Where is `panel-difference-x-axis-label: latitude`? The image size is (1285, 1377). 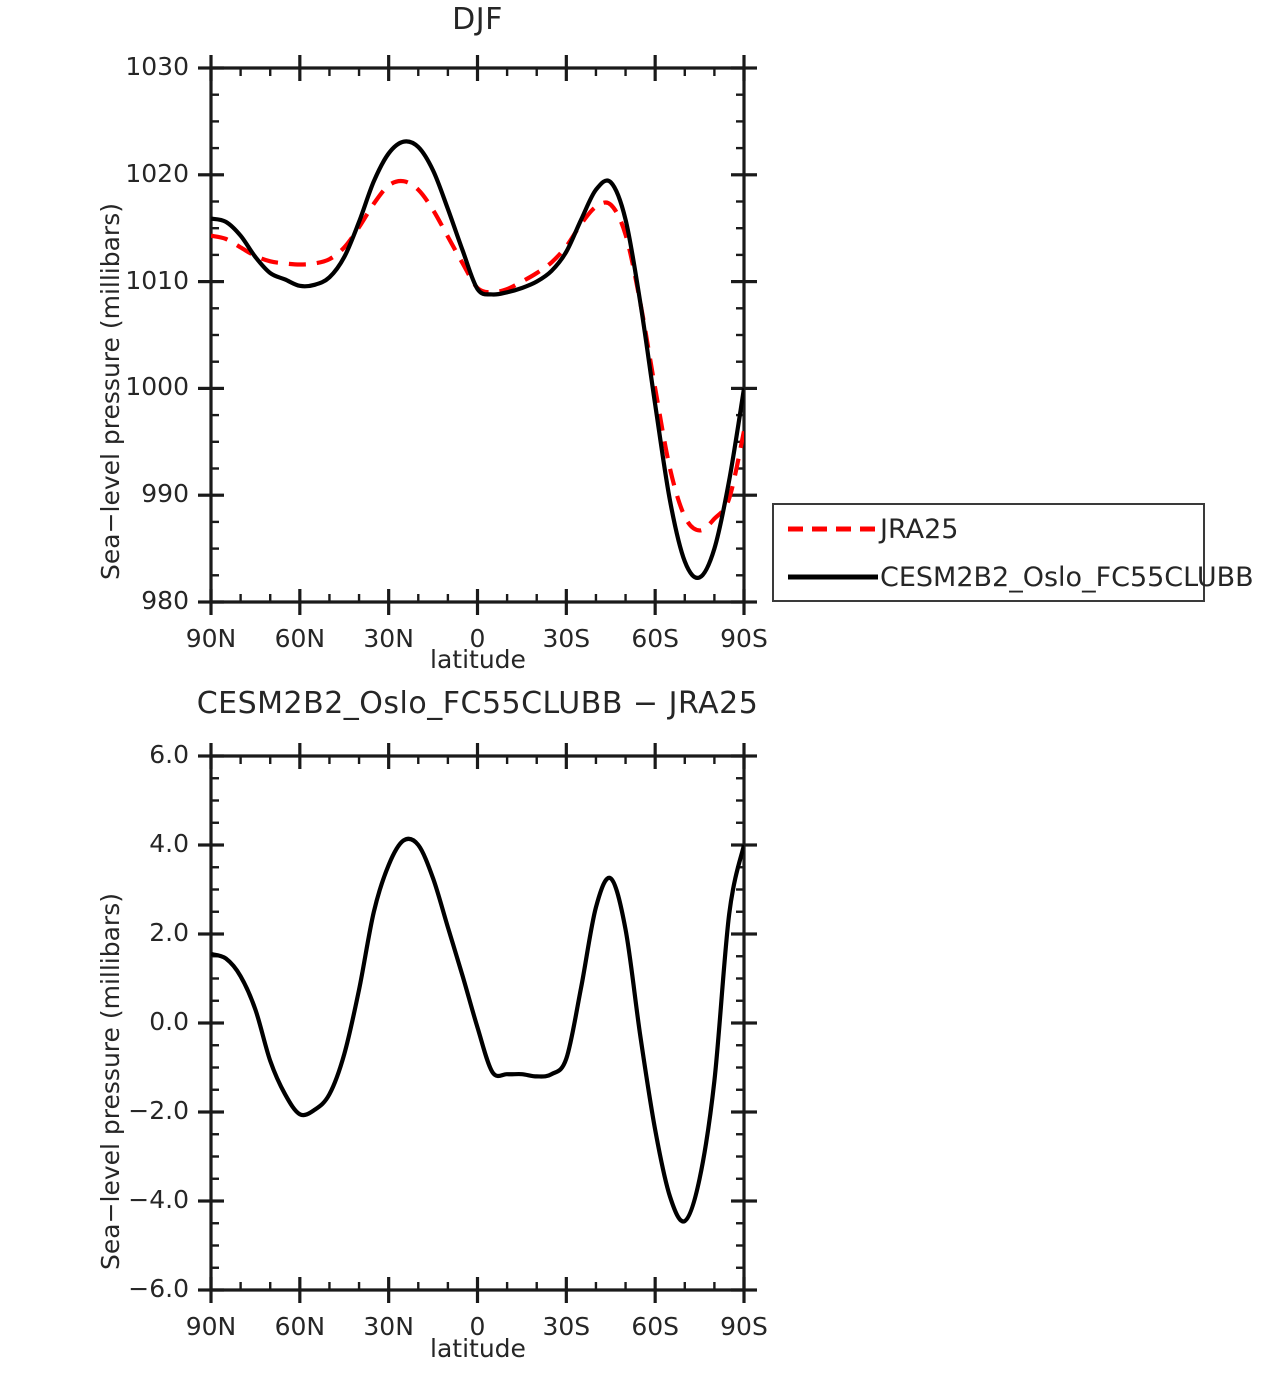 panel-difference-x-axis-label: latitude is located at coordinates (478, 1348).